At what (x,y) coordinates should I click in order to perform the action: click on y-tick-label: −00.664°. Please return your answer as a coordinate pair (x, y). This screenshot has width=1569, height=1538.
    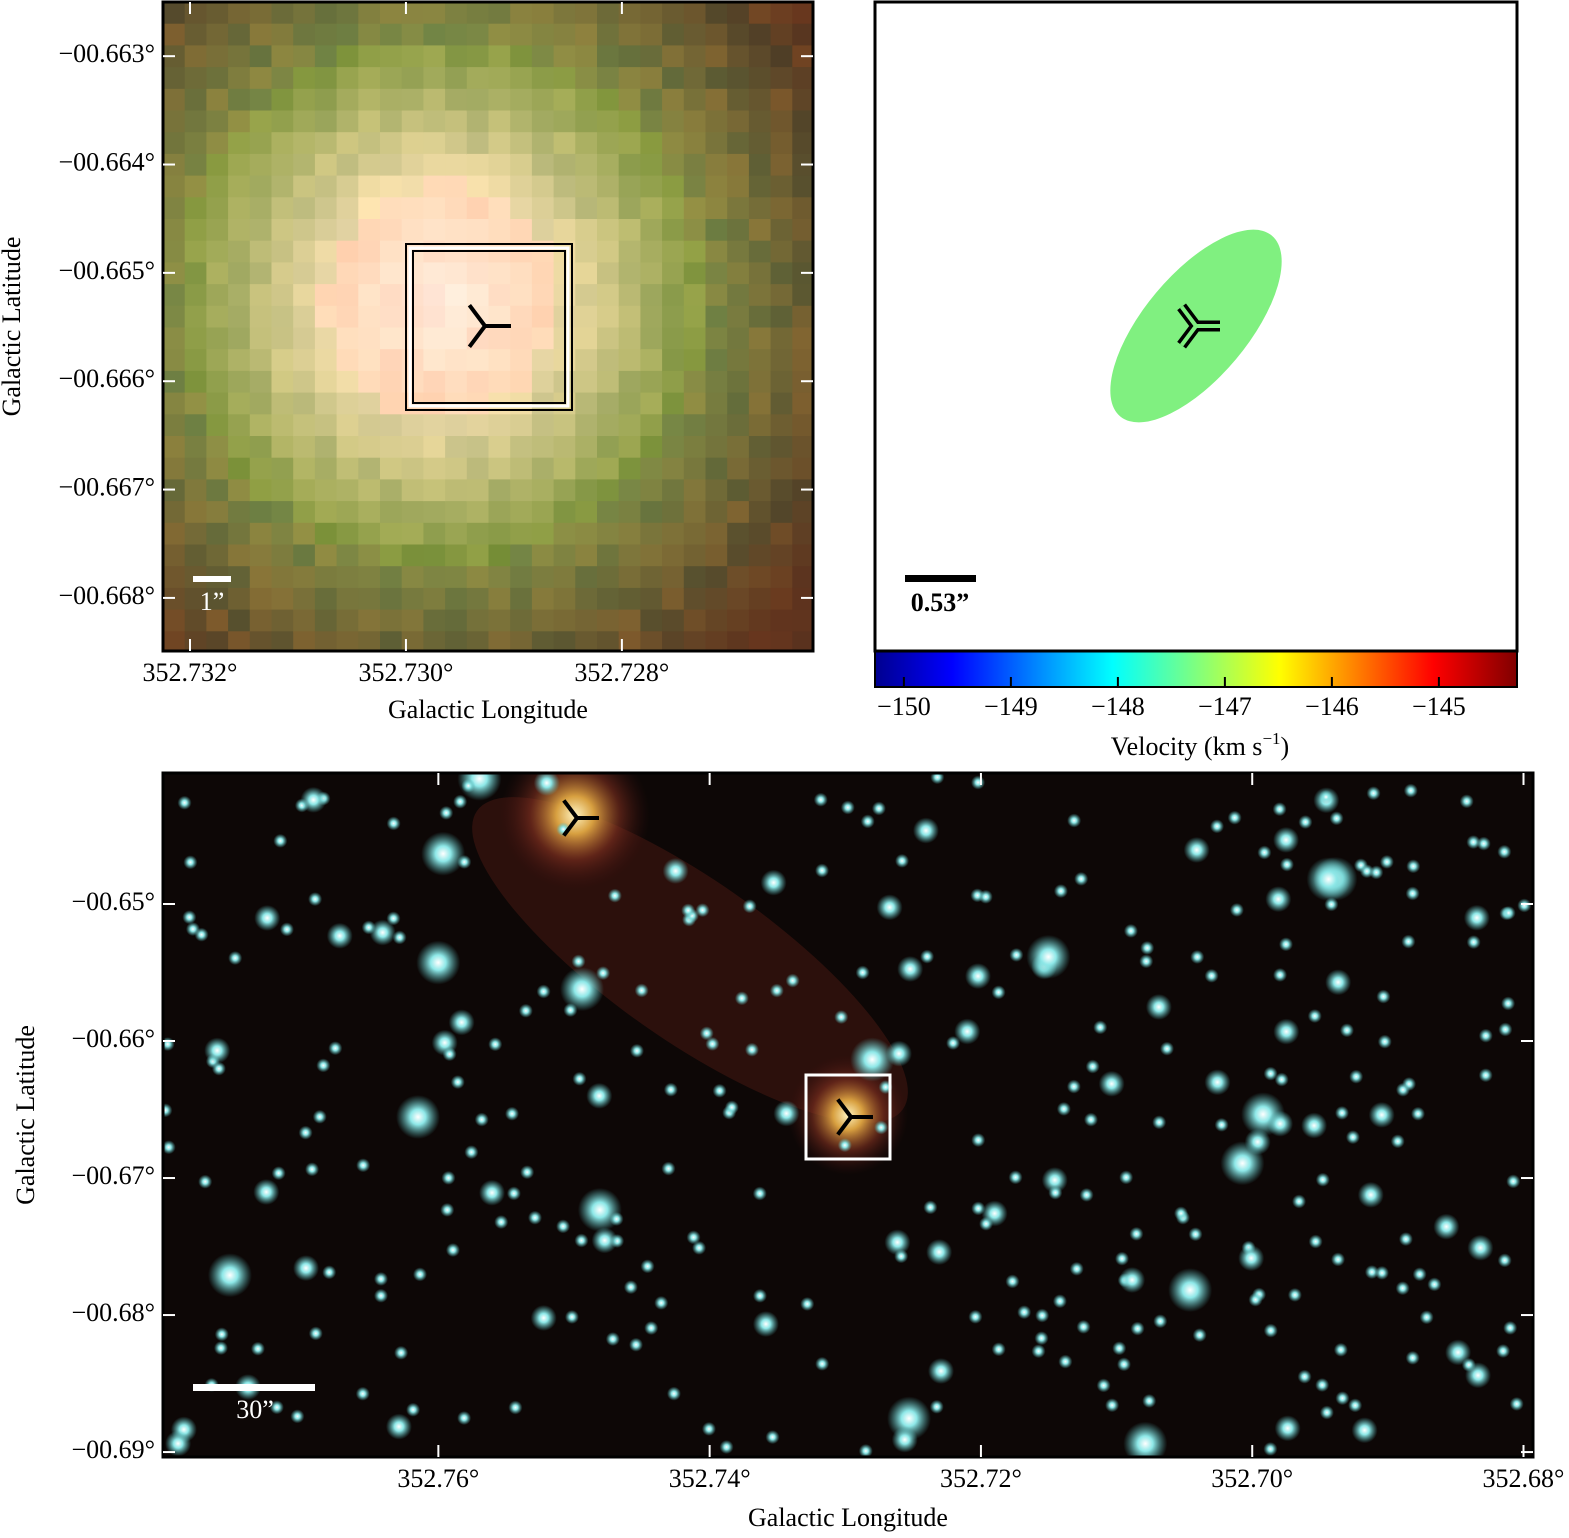
    Looking at the image, I should click on (106, 161).